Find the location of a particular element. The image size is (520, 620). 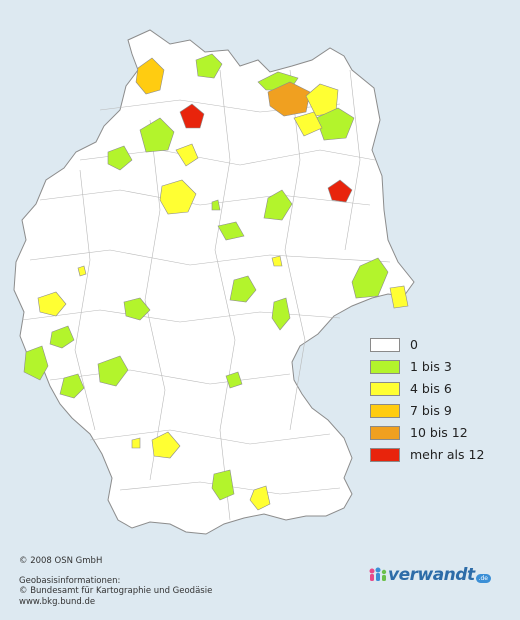

legend-label: 0 is located at coordinates (414, 344).